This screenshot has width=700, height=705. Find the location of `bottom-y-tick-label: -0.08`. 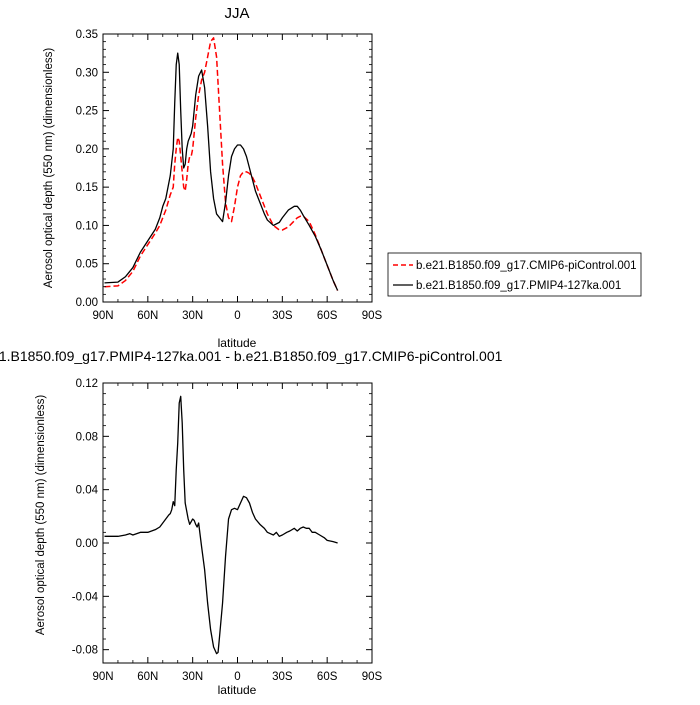

bottom-y-tick-label: -0.08 is located at coordinates (85, 651).